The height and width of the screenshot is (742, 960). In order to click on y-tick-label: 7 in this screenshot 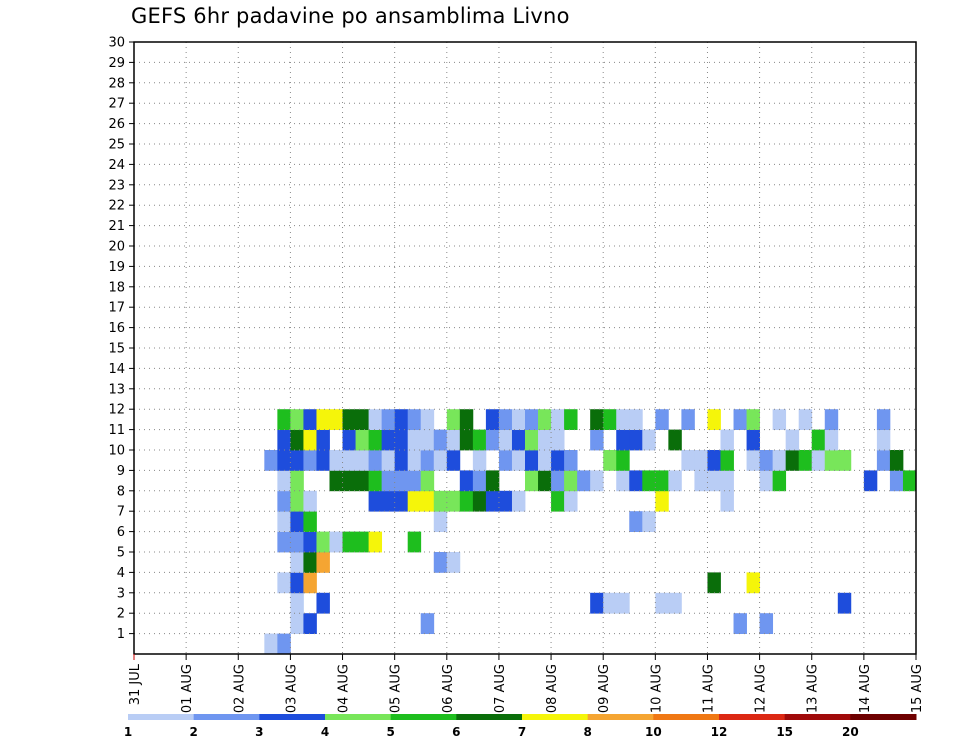, I will do `click(121, 512)`.